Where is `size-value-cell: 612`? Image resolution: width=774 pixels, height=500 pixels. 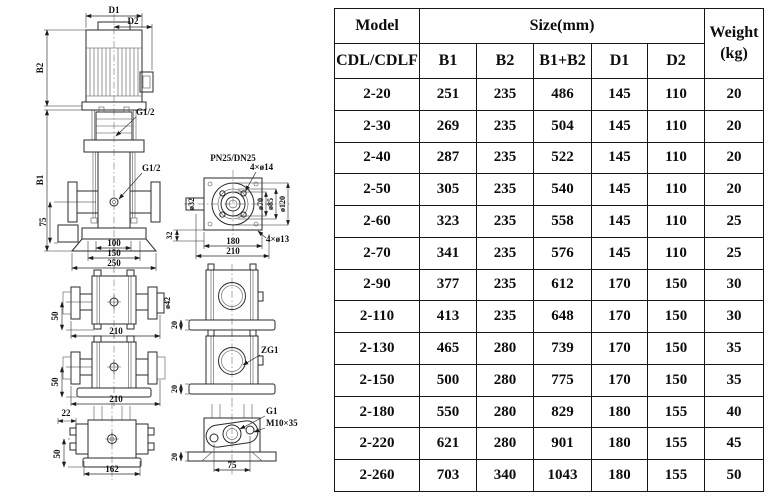
size-value-cell: 612 is located at coordinates (562, 285).